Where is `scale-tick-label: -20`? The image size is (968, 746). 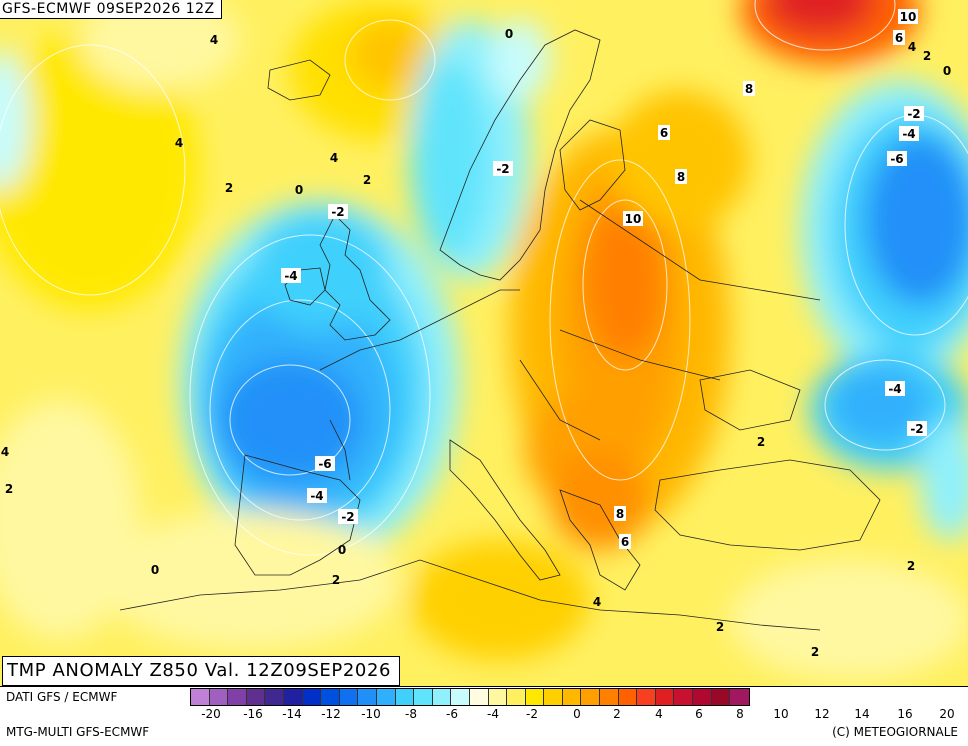 scale-tick-label: -20 is located at coordinates (211, 714).